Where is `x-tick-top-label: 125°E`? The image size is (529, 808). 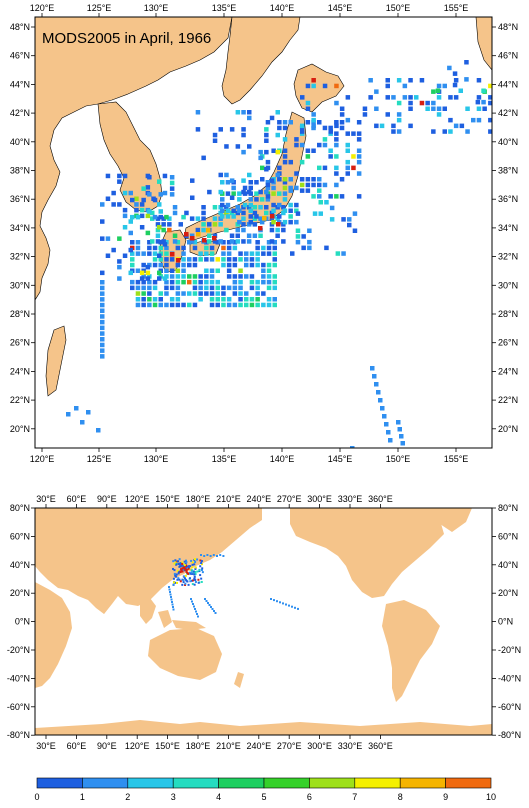 x-tick-top-label: 125°E is located at coordinates (99, 8).